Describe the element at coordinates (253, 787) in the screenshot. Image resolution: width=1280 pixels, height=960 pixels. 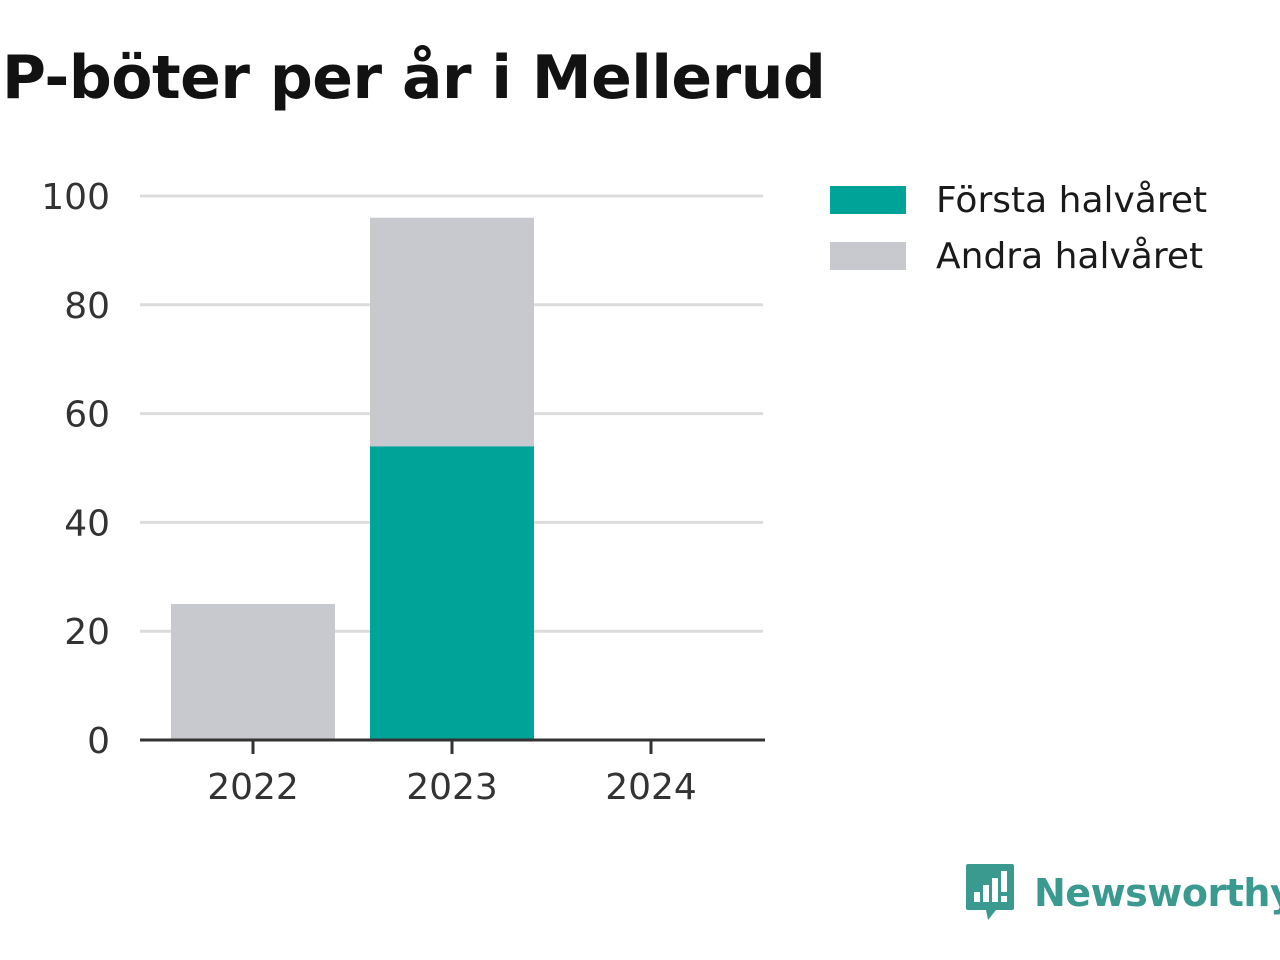
I see `x-tick-label: 2022` at that location.